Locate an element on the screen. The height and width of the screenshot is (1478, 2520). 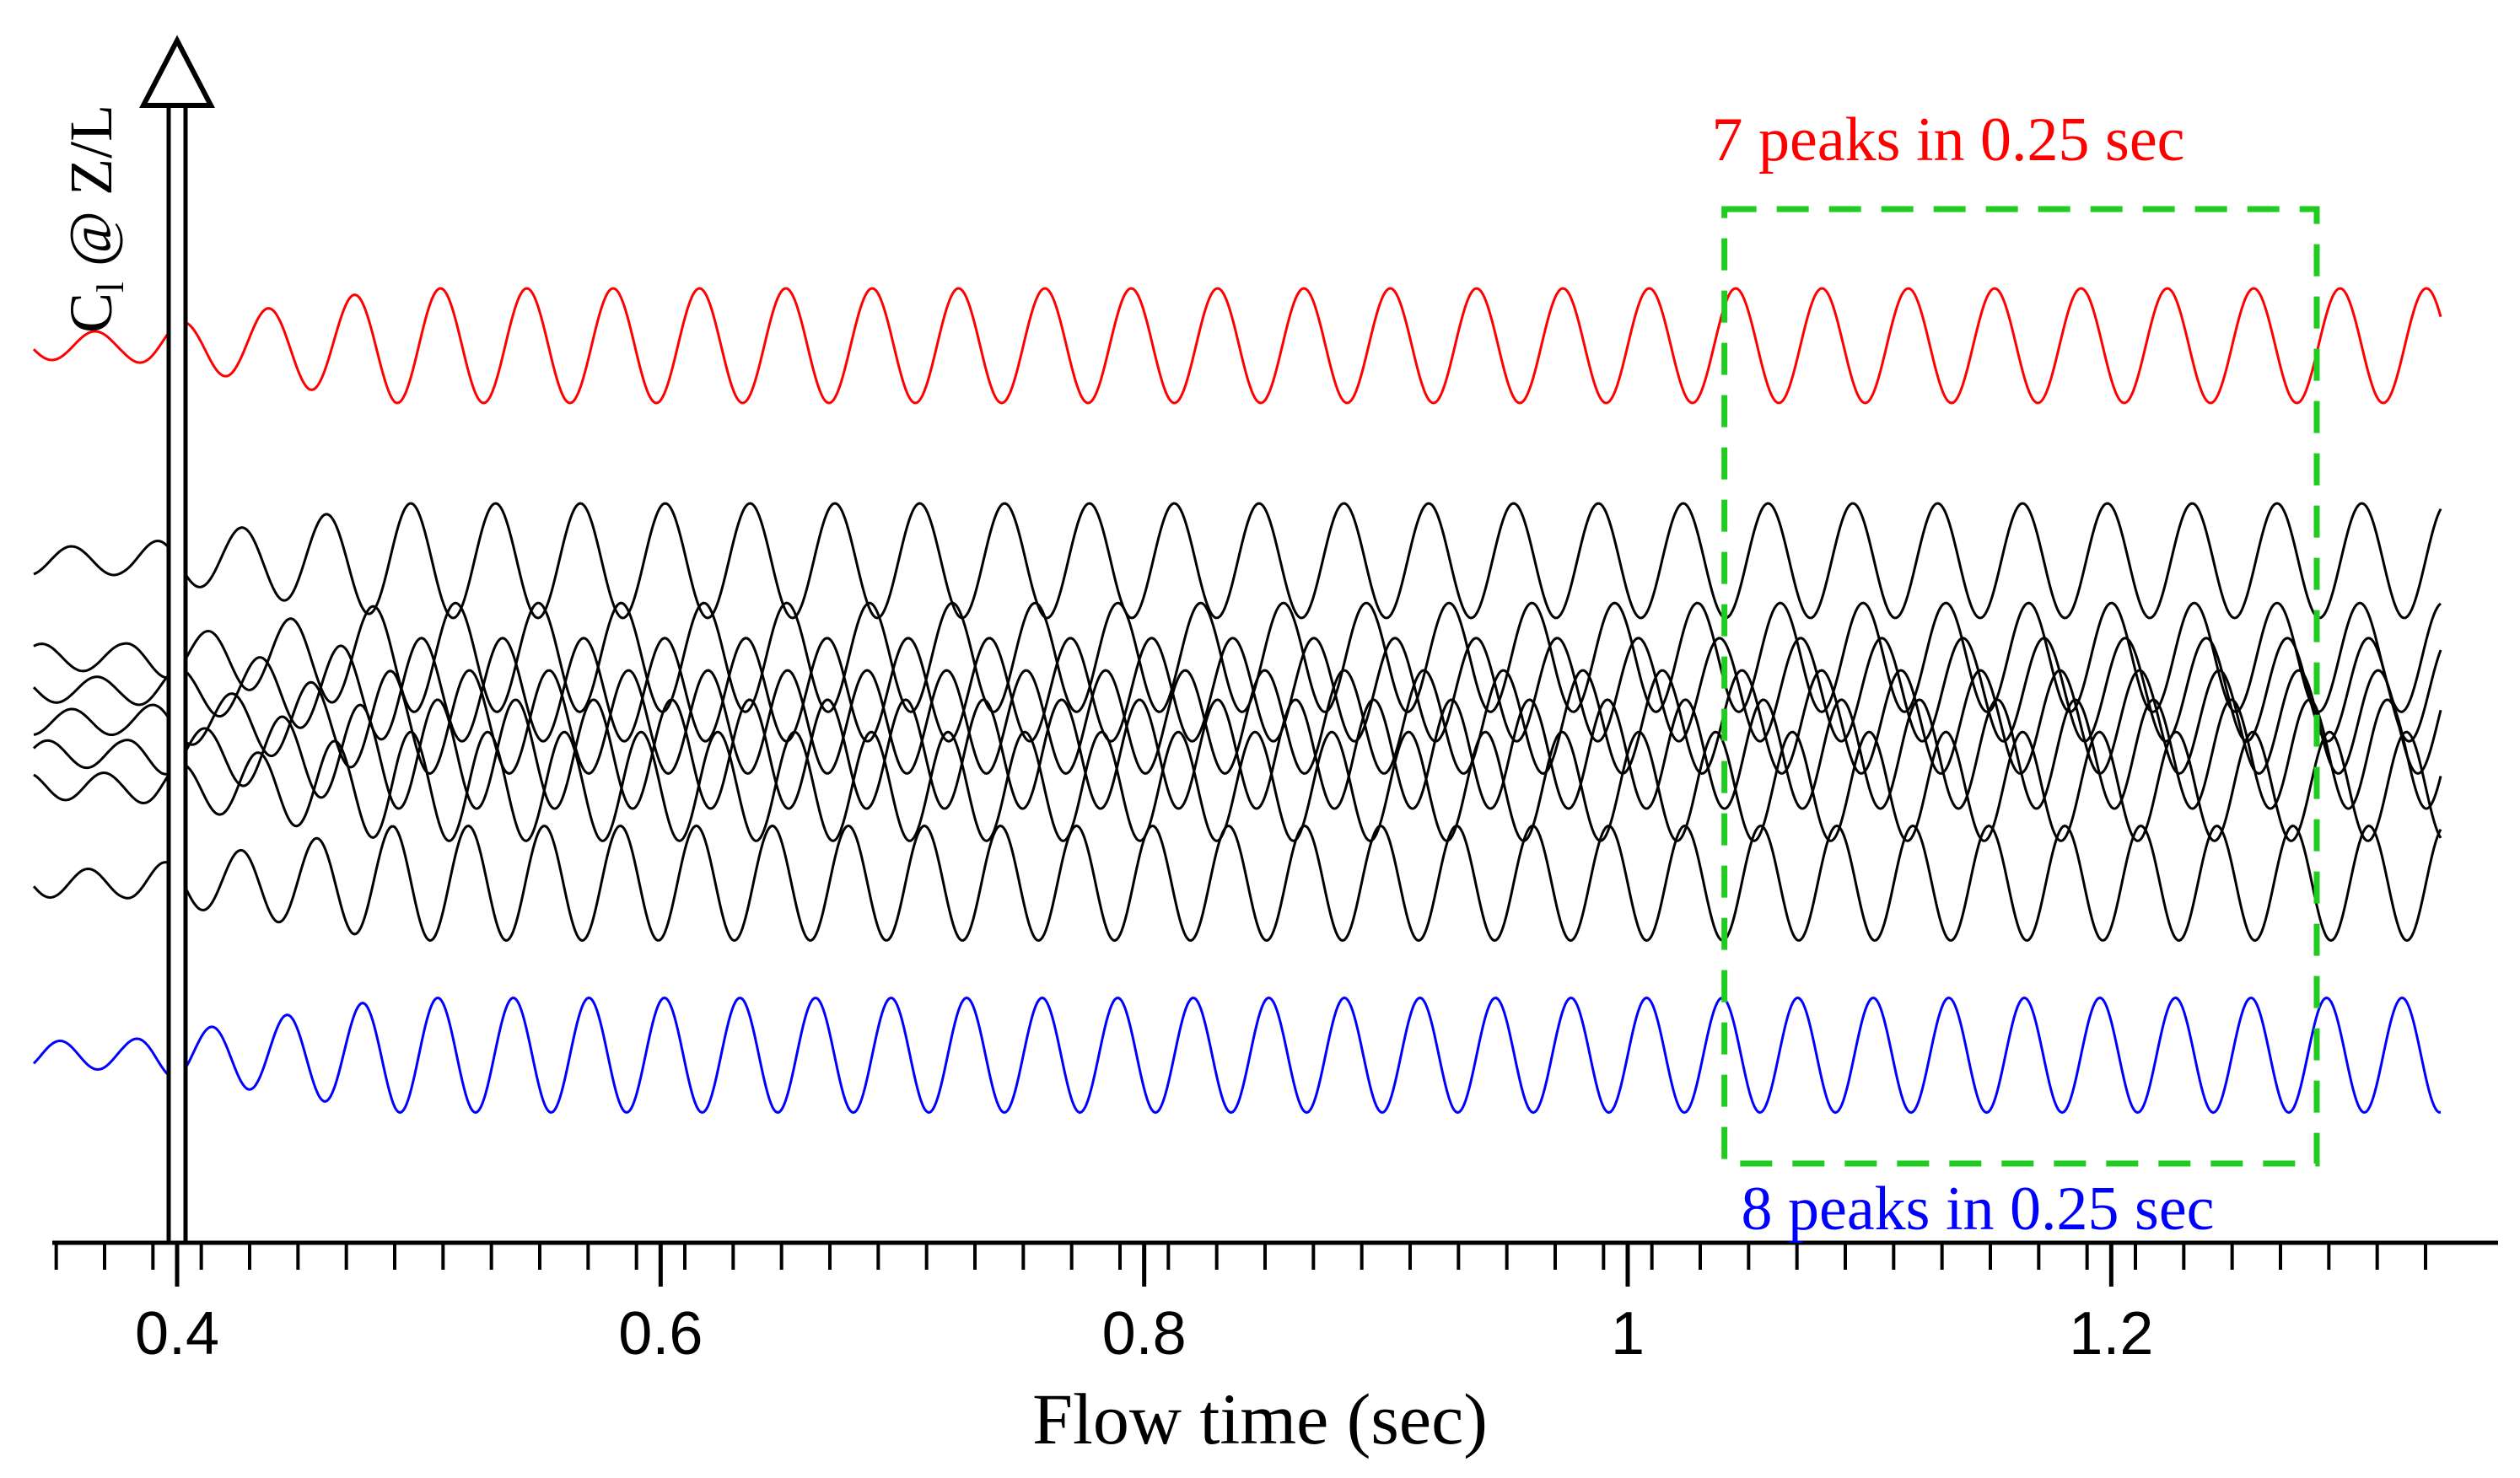
x-tick-label: 0.8 is located at coordinates (1144, 1334).